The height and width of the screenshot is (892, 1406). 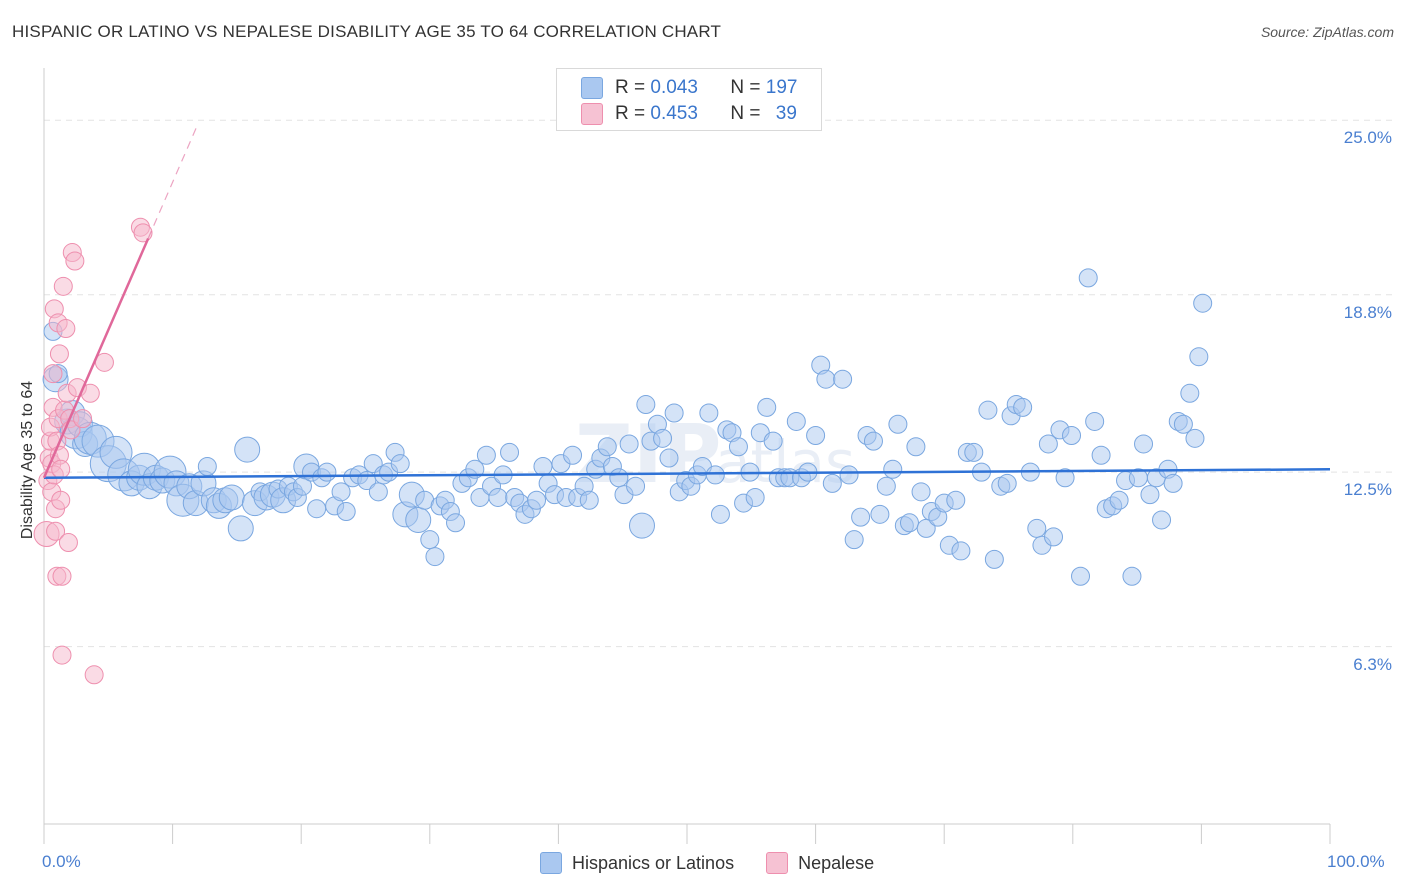 I want to click on r-value: 0.043, so click(x=674, y=87).